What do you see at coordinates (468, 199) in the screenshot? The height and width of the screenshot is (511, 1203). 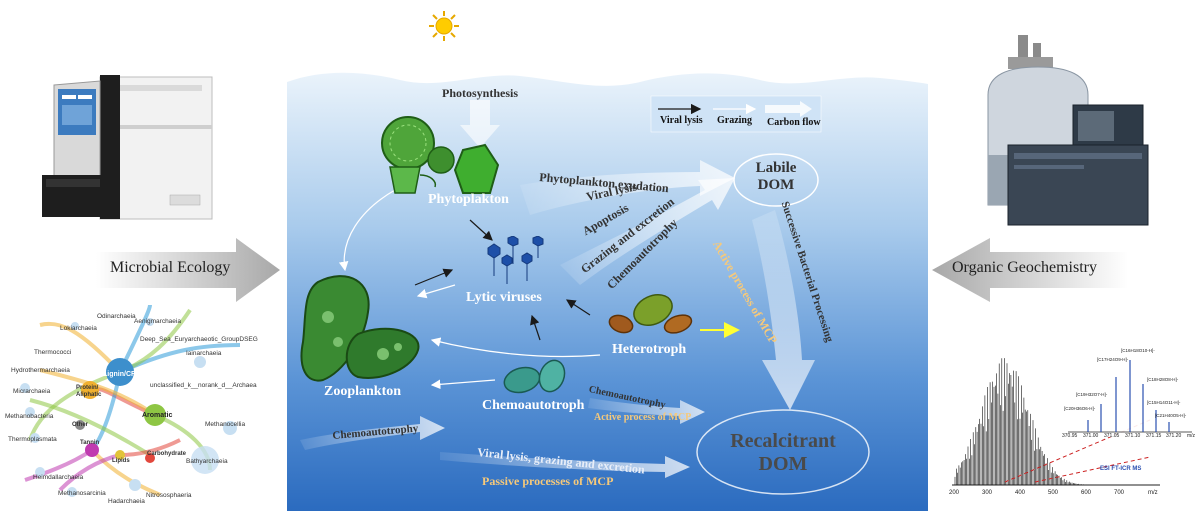 I see `phytoplankton-label: Phytoplakton` at bounding box center [468, 199].